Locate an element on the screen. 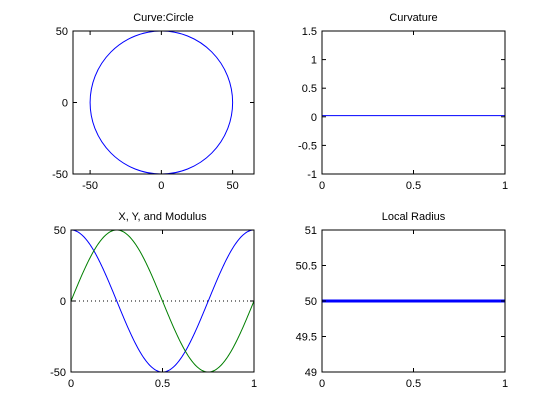 The width and height of the screenshot is (560, 420). y-tick-label: 1.5 is located at coordinates (309, 32).